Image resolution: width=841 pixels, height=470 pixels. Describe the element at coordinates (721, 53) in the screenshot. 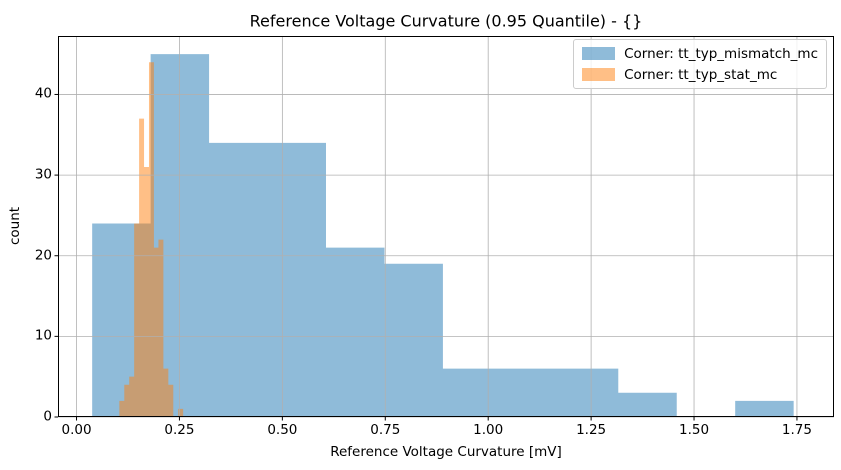

I see `legend-label-mismatch-mc: Corner: tt_typ_mismatch_mc` at that location.